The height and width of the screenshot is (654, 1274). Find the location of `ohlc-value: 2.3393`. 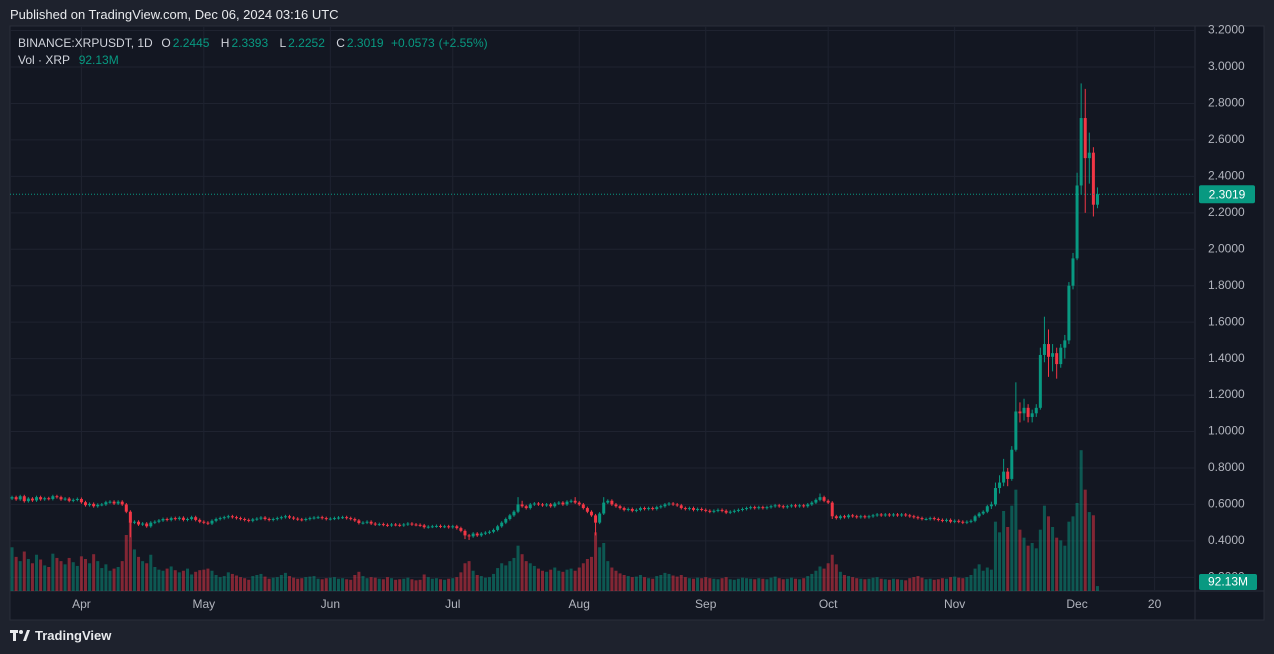

ohlc-value: 2.3393 is located at coordinates (250, 43).